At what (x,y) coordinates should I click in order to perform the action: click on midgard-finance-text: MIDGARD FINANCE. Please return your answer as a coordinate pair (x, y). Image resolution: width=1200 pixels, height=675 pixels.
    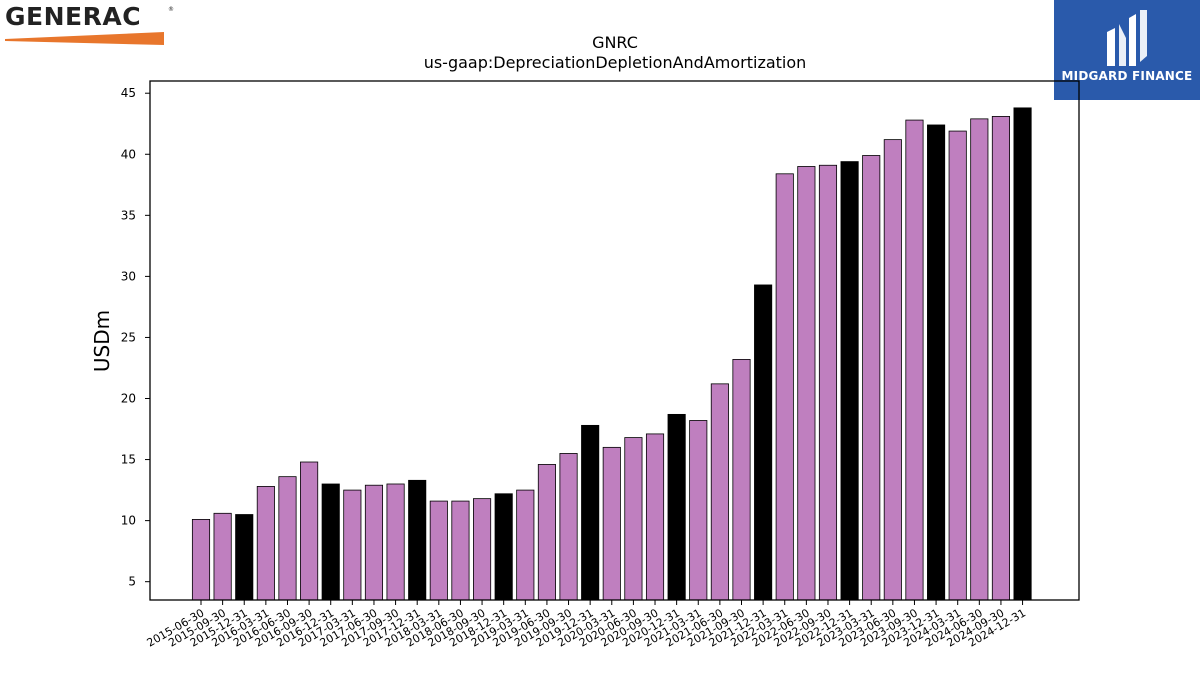
    Looking at the image, I should click on (1127, 76).